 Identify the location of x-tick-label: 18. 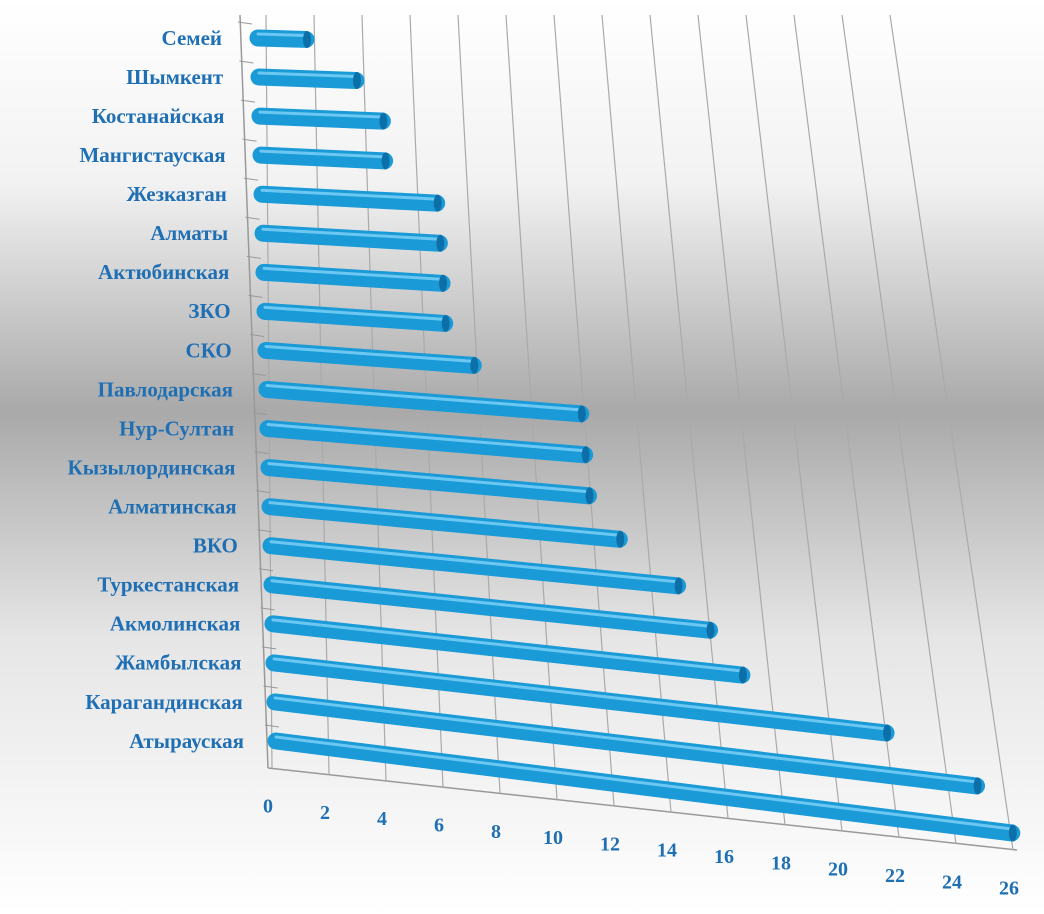
(781, 863).